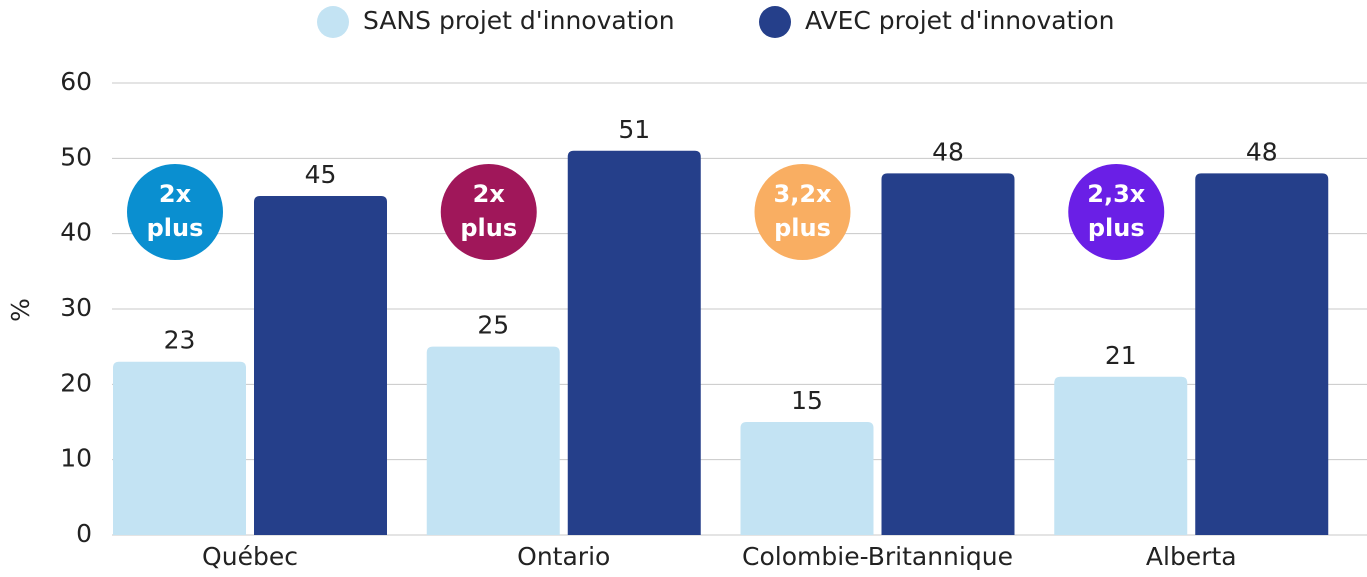  Describe the element at coordinates (493, 325) in the screenshot. I see `value-label: 25` at that location.